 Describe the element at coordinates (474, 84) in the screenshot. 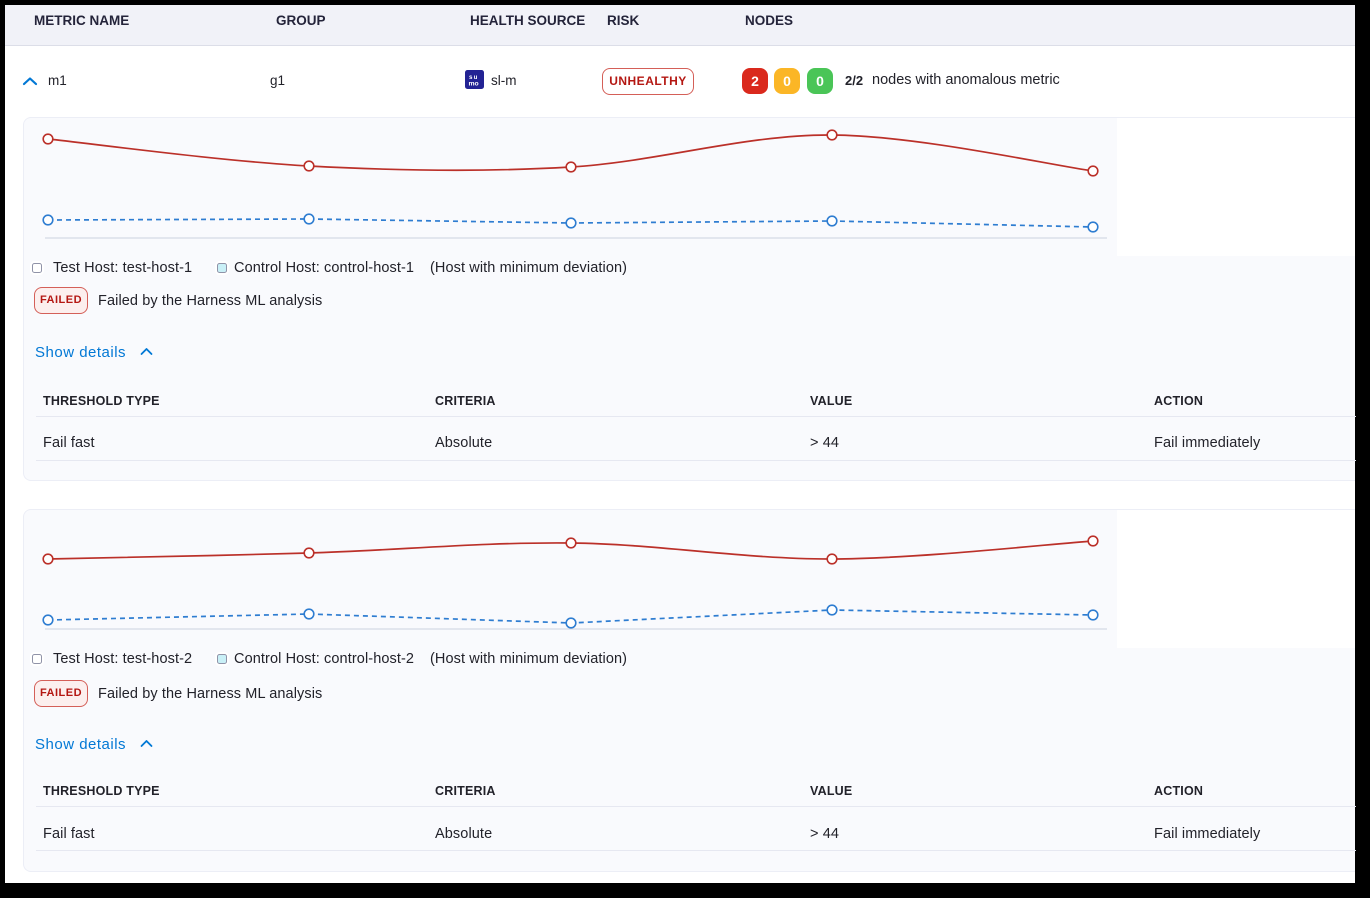

I see `svg-text: mo` at that location.